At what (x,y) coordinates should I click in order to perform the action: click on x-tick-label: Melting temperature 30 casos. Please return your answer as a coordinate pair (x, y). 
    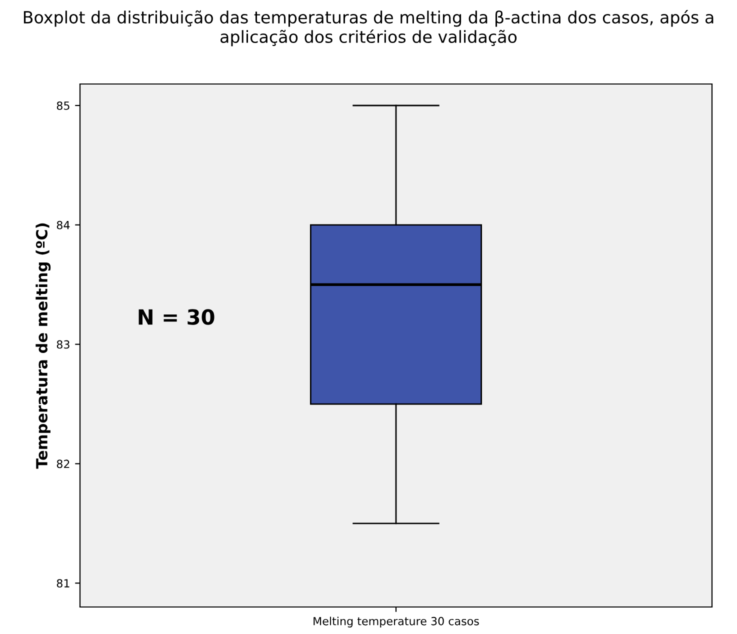
    Looking at the image, I should click on (396, 622).